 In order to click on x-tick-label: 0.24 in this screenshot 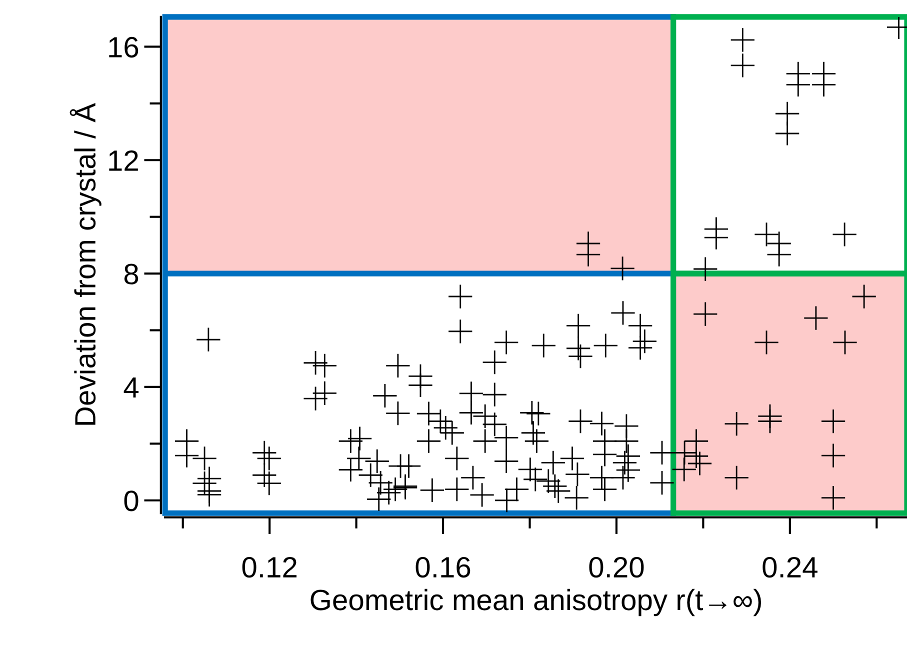, I will do `click(790, 567)`.